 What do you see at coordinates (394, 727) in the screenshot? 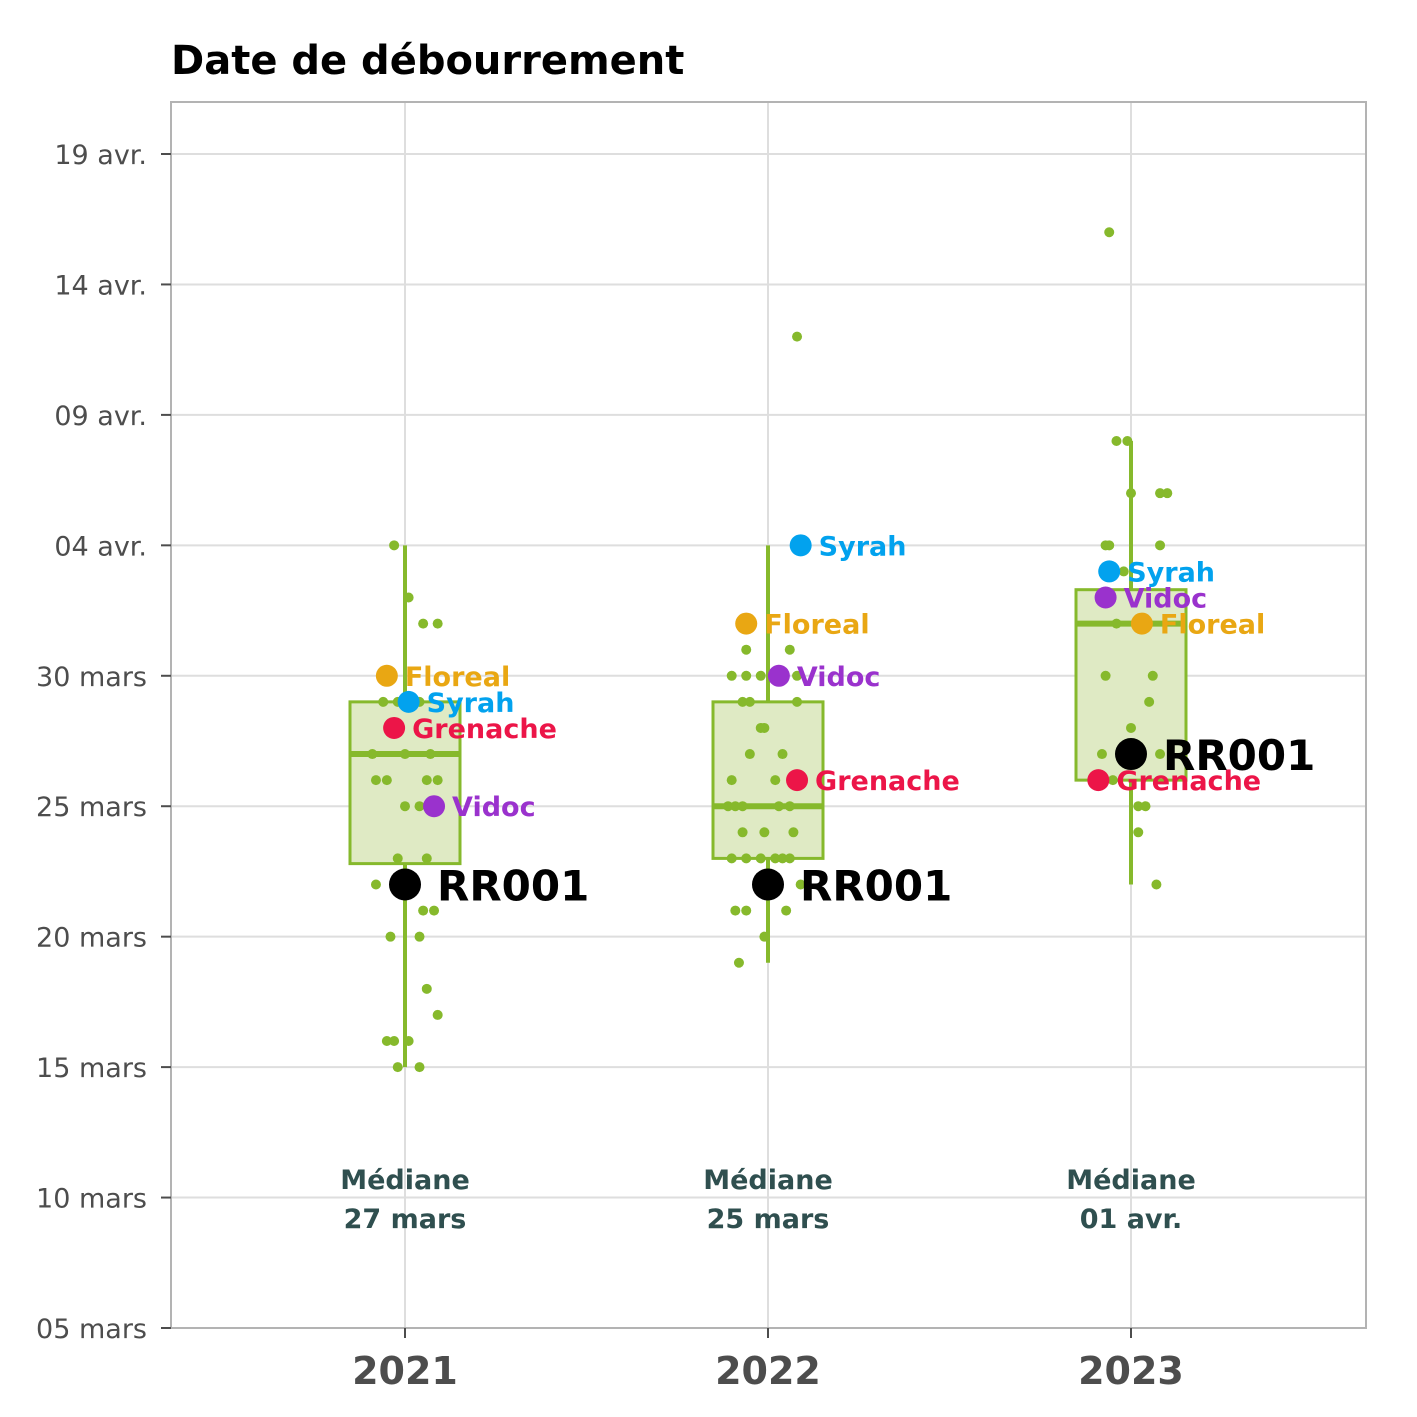
I see `highlight-point-grenache` at bounding box center [394, 727].